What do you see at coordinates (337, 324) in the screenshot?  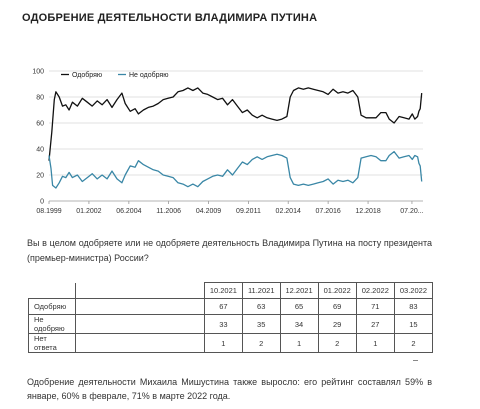 I see `table-cell: 29` at bounding box center [337, 324].